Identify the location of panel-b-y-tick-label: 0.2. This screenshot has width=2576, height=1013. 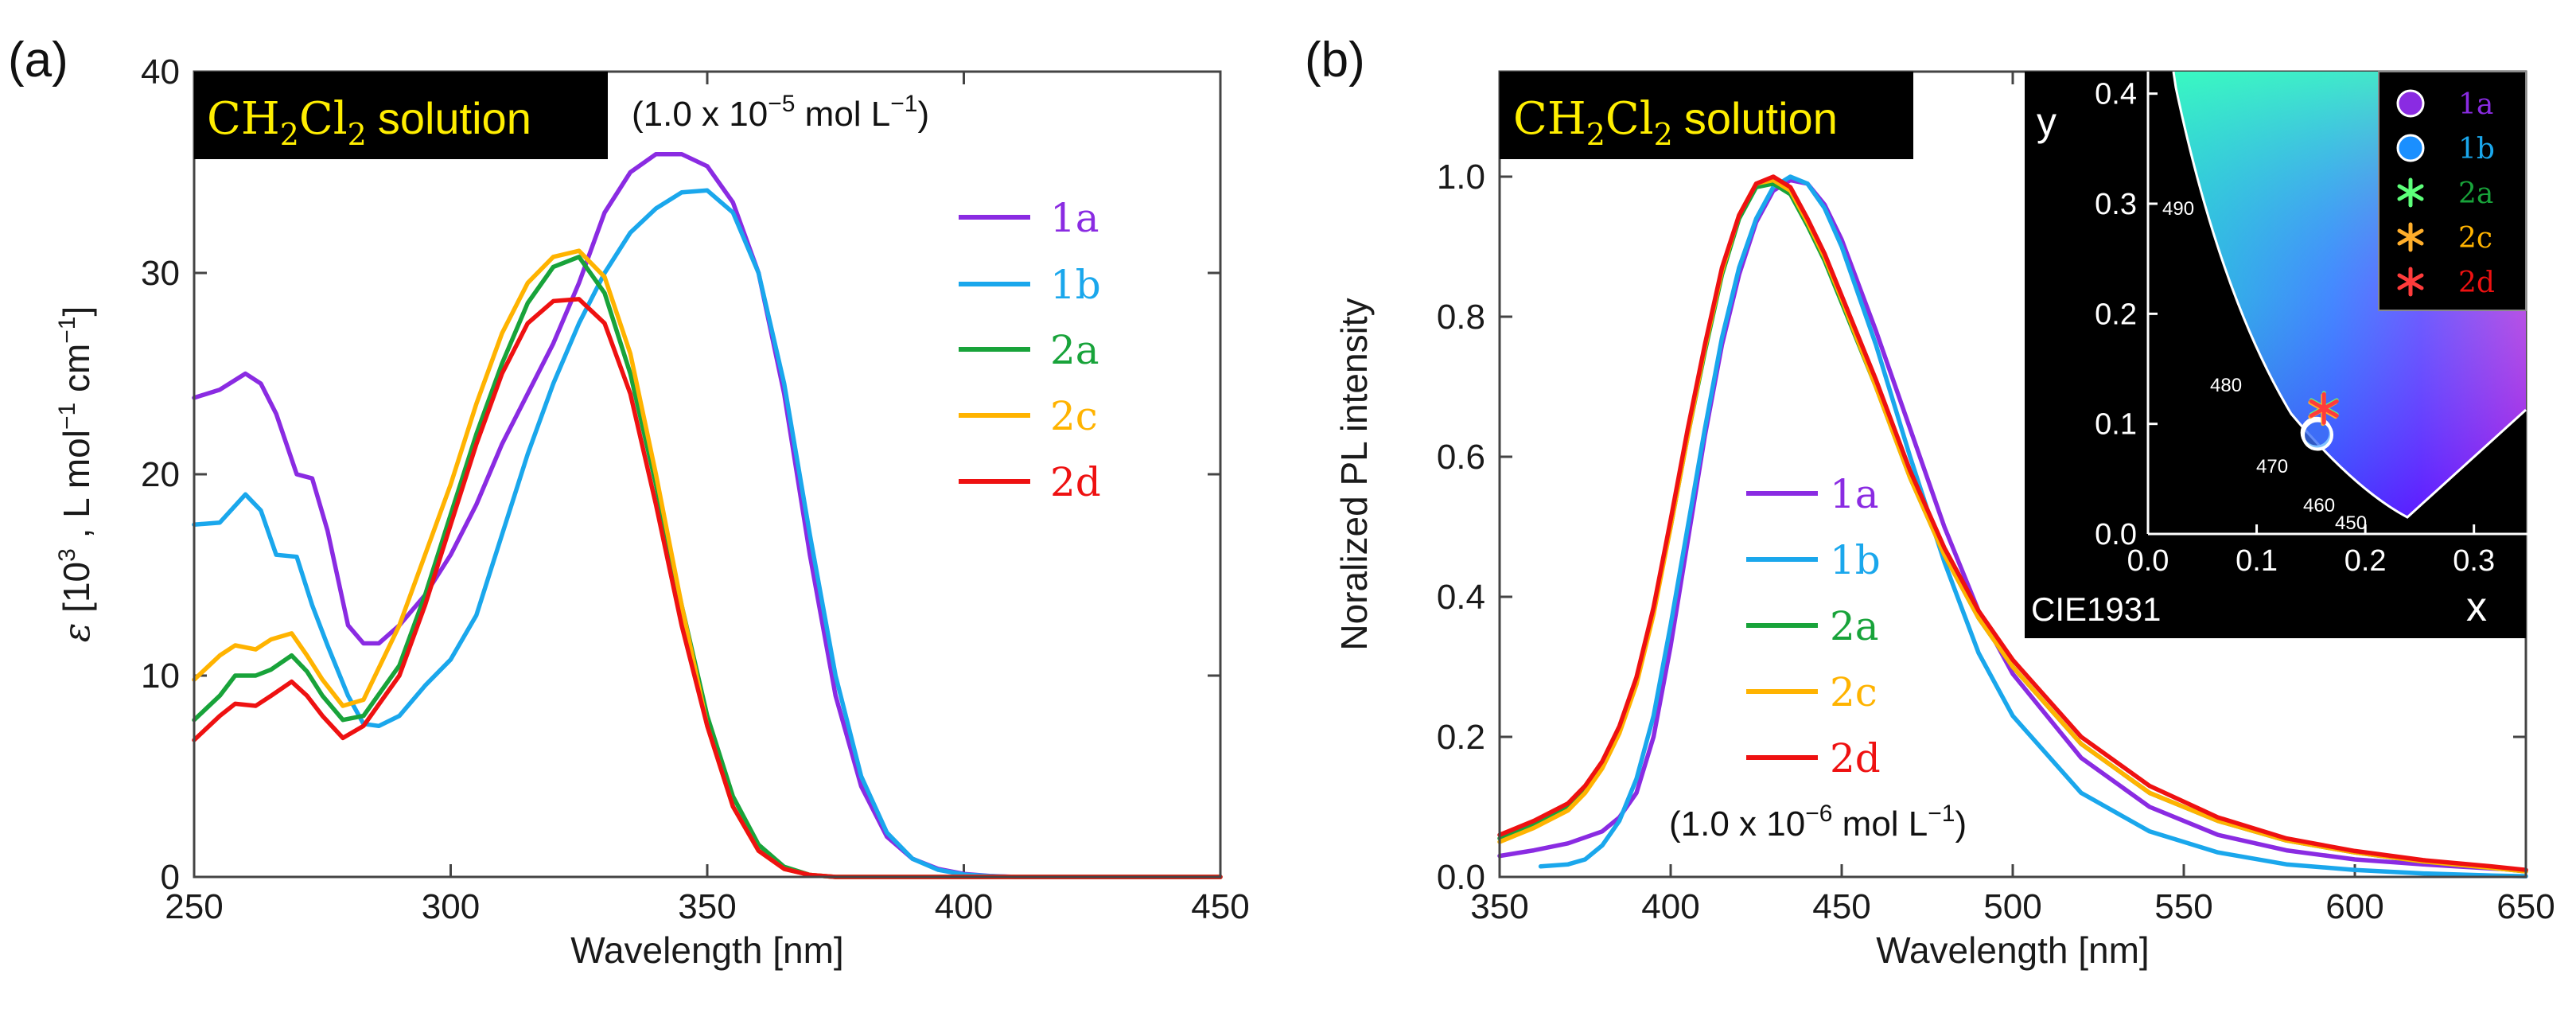
(1461, 738).